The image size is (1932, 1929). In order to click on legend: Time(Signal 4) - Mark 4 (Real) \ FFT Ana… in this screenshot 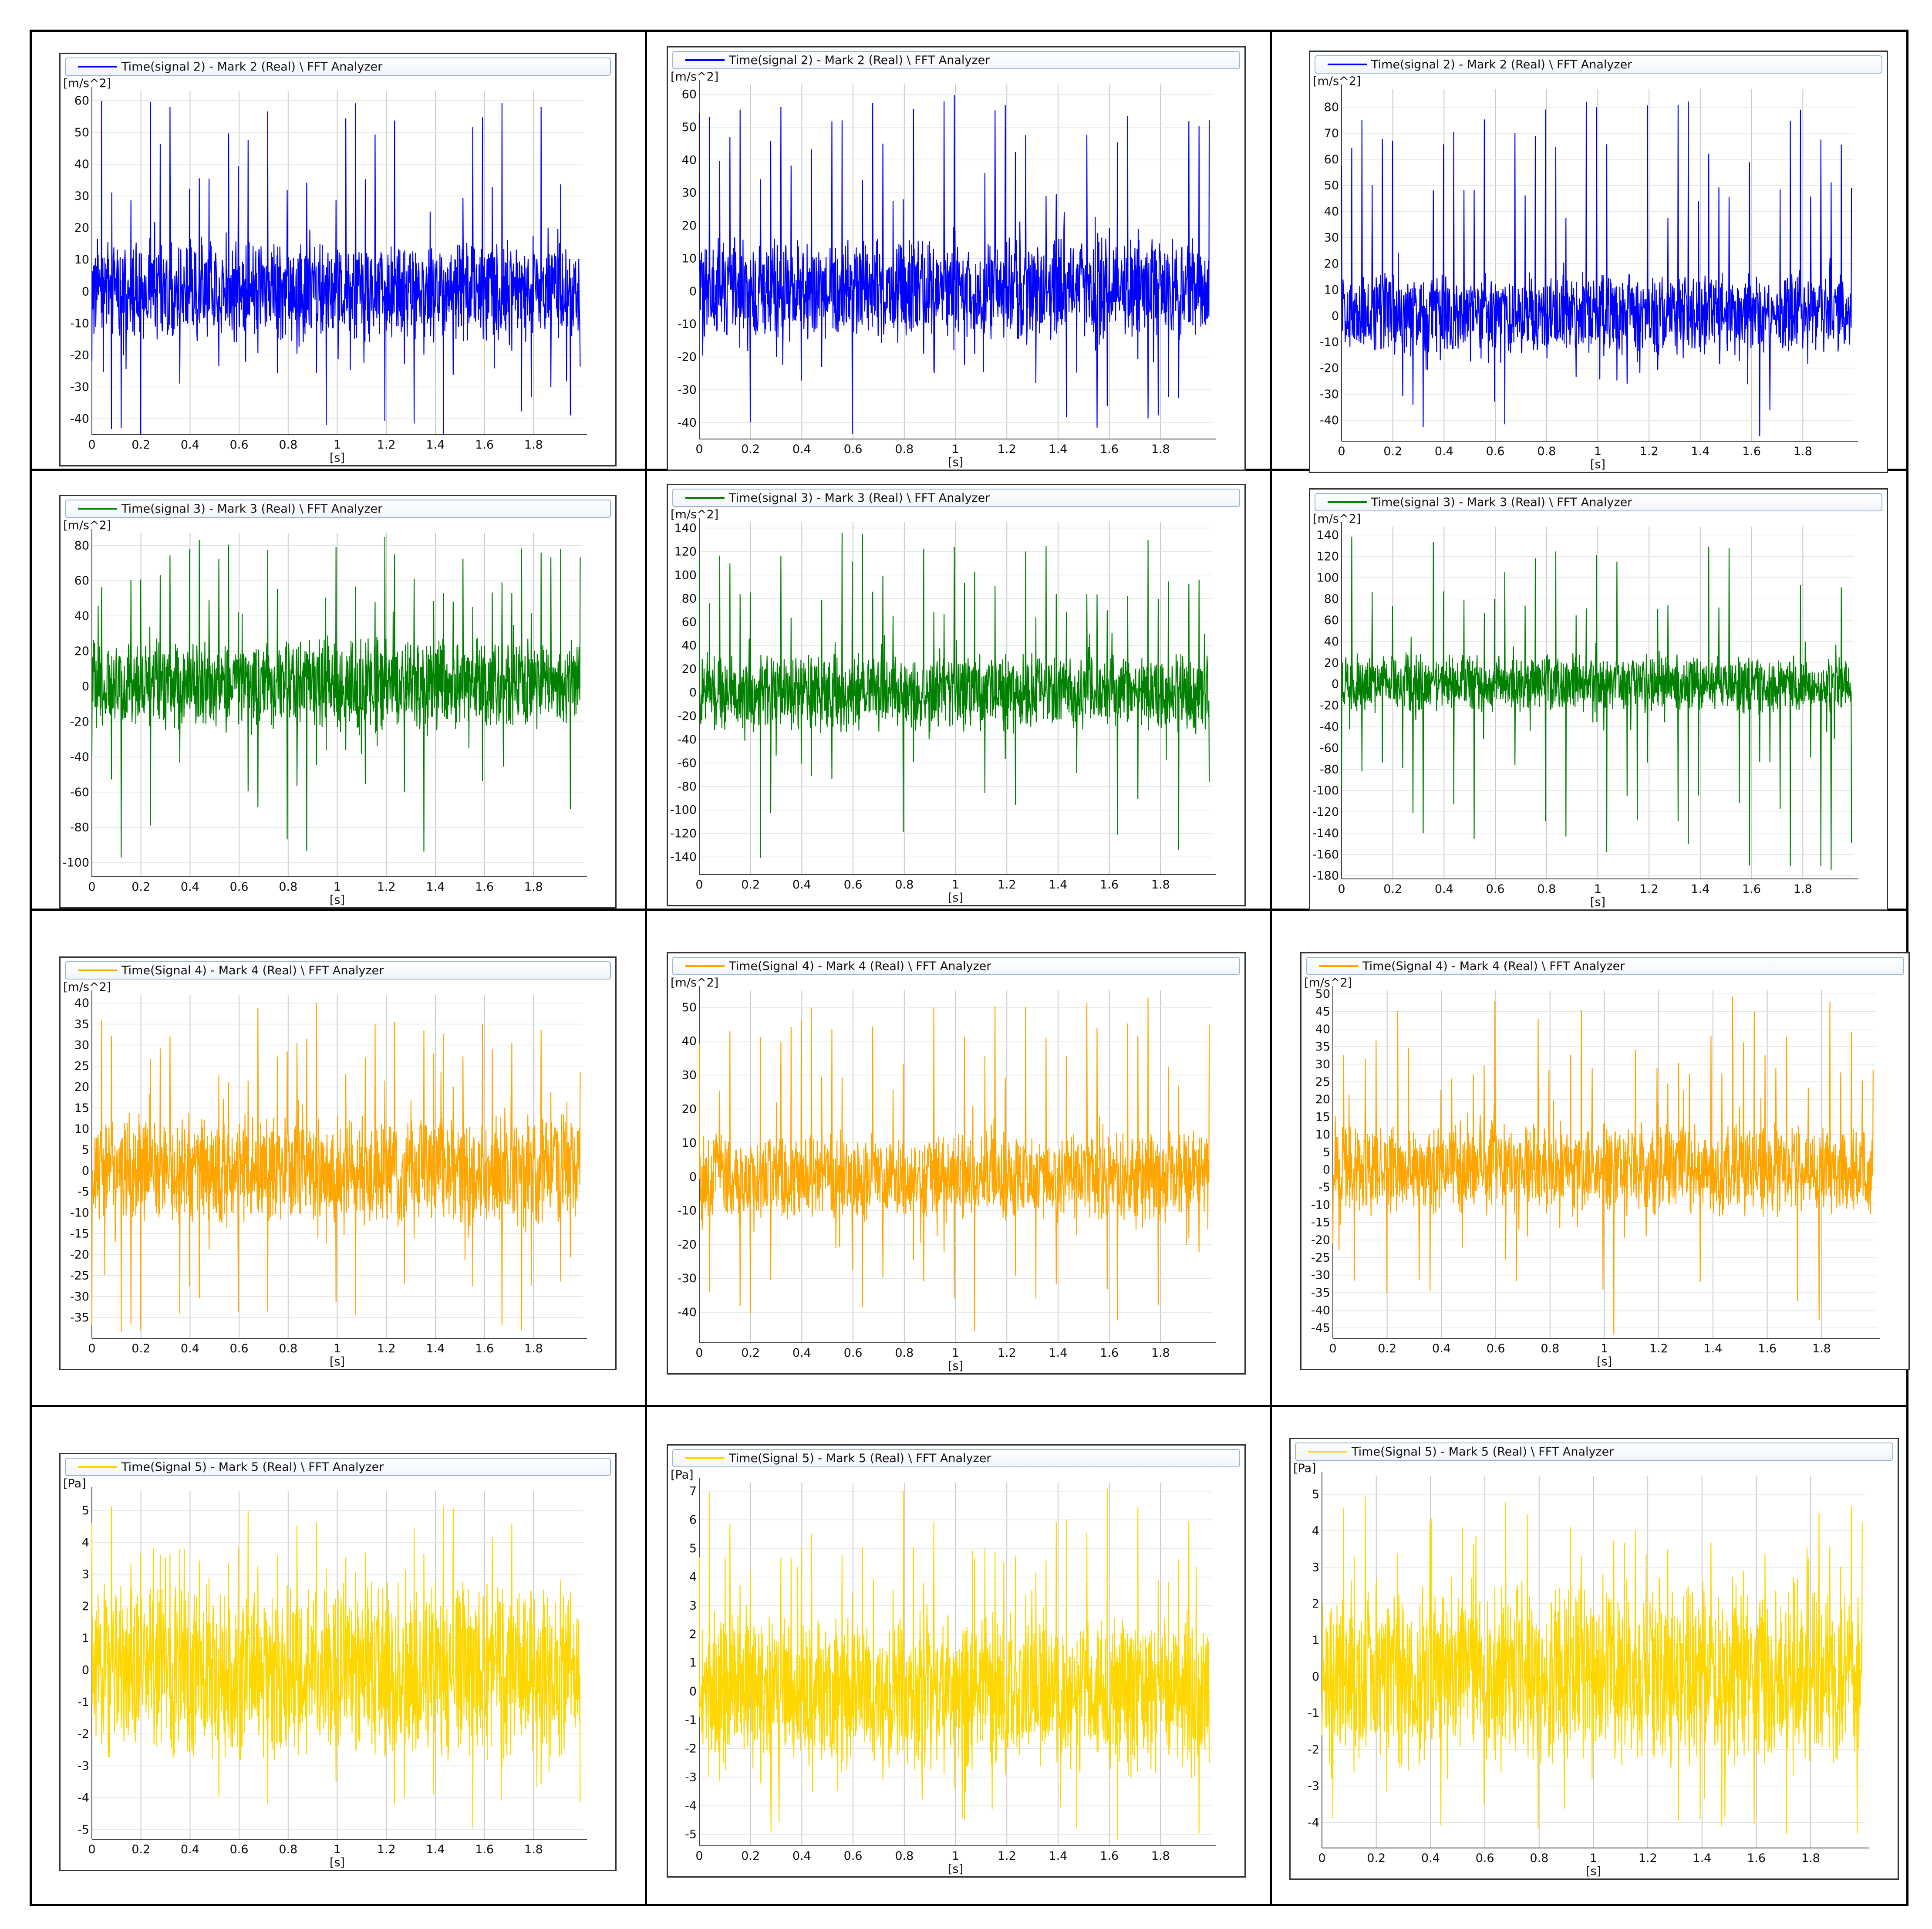, I will do `click(338, 971)`.